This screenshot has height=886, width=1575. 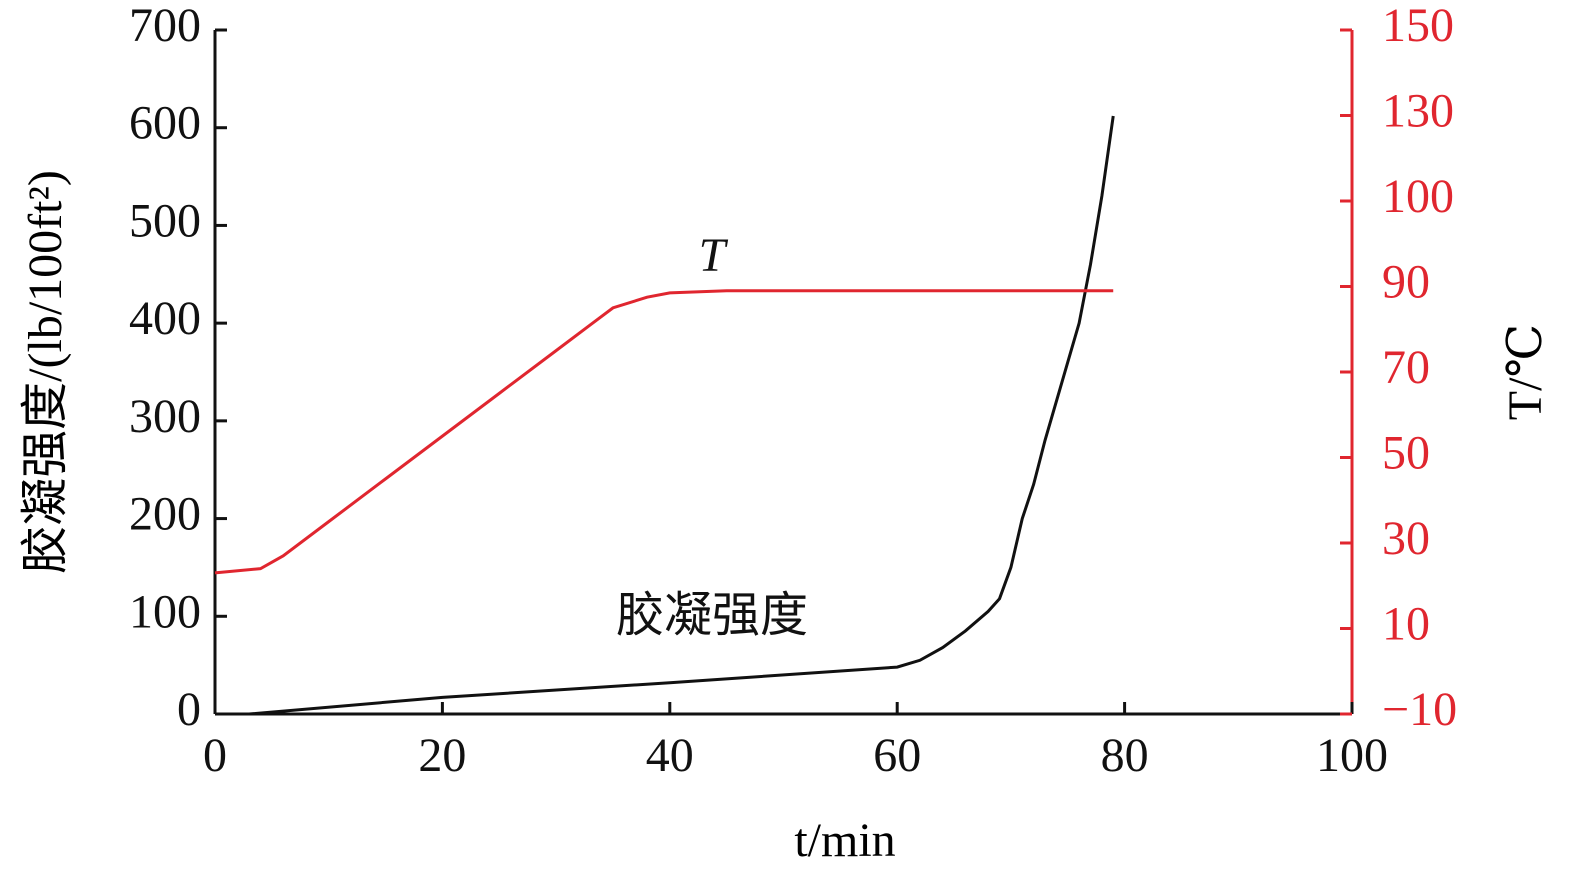 What do you see at coordinates (165, 26) in the screenshot?
I see `y-tick-label: 700` at bounding box center [165, 26].